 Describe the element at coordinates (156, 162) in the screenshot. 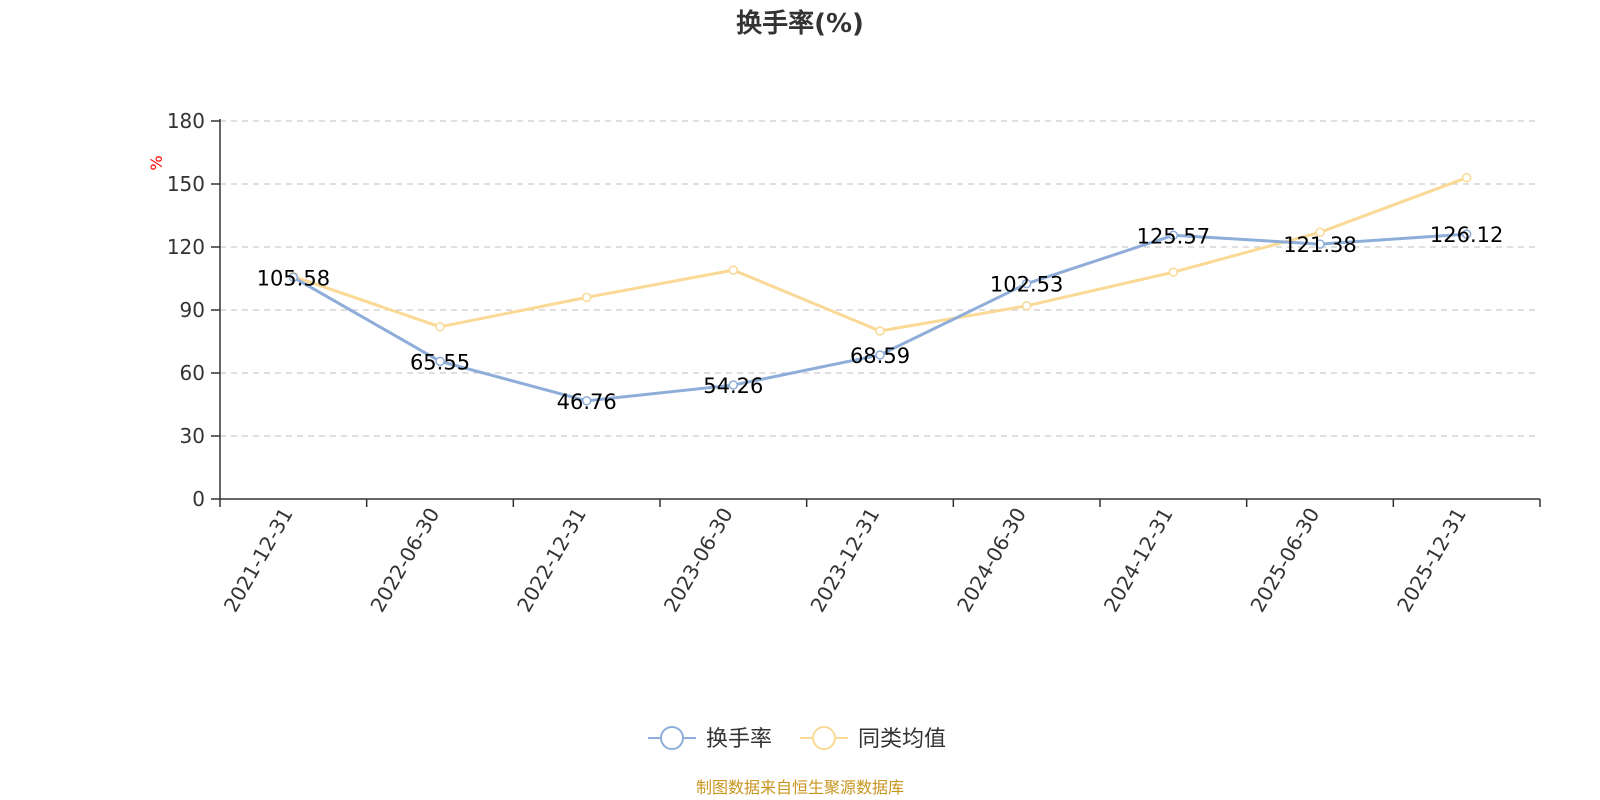

I see `y-axis-unit: %` at that location.